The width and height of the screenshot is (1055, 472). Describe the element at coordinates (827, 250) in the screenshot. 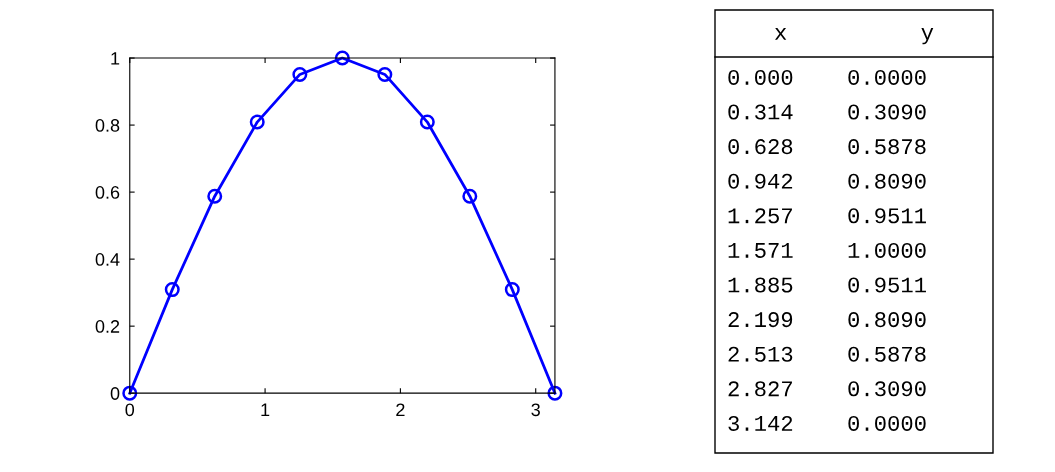

I see `text: 1.571 1.0000` at that location.